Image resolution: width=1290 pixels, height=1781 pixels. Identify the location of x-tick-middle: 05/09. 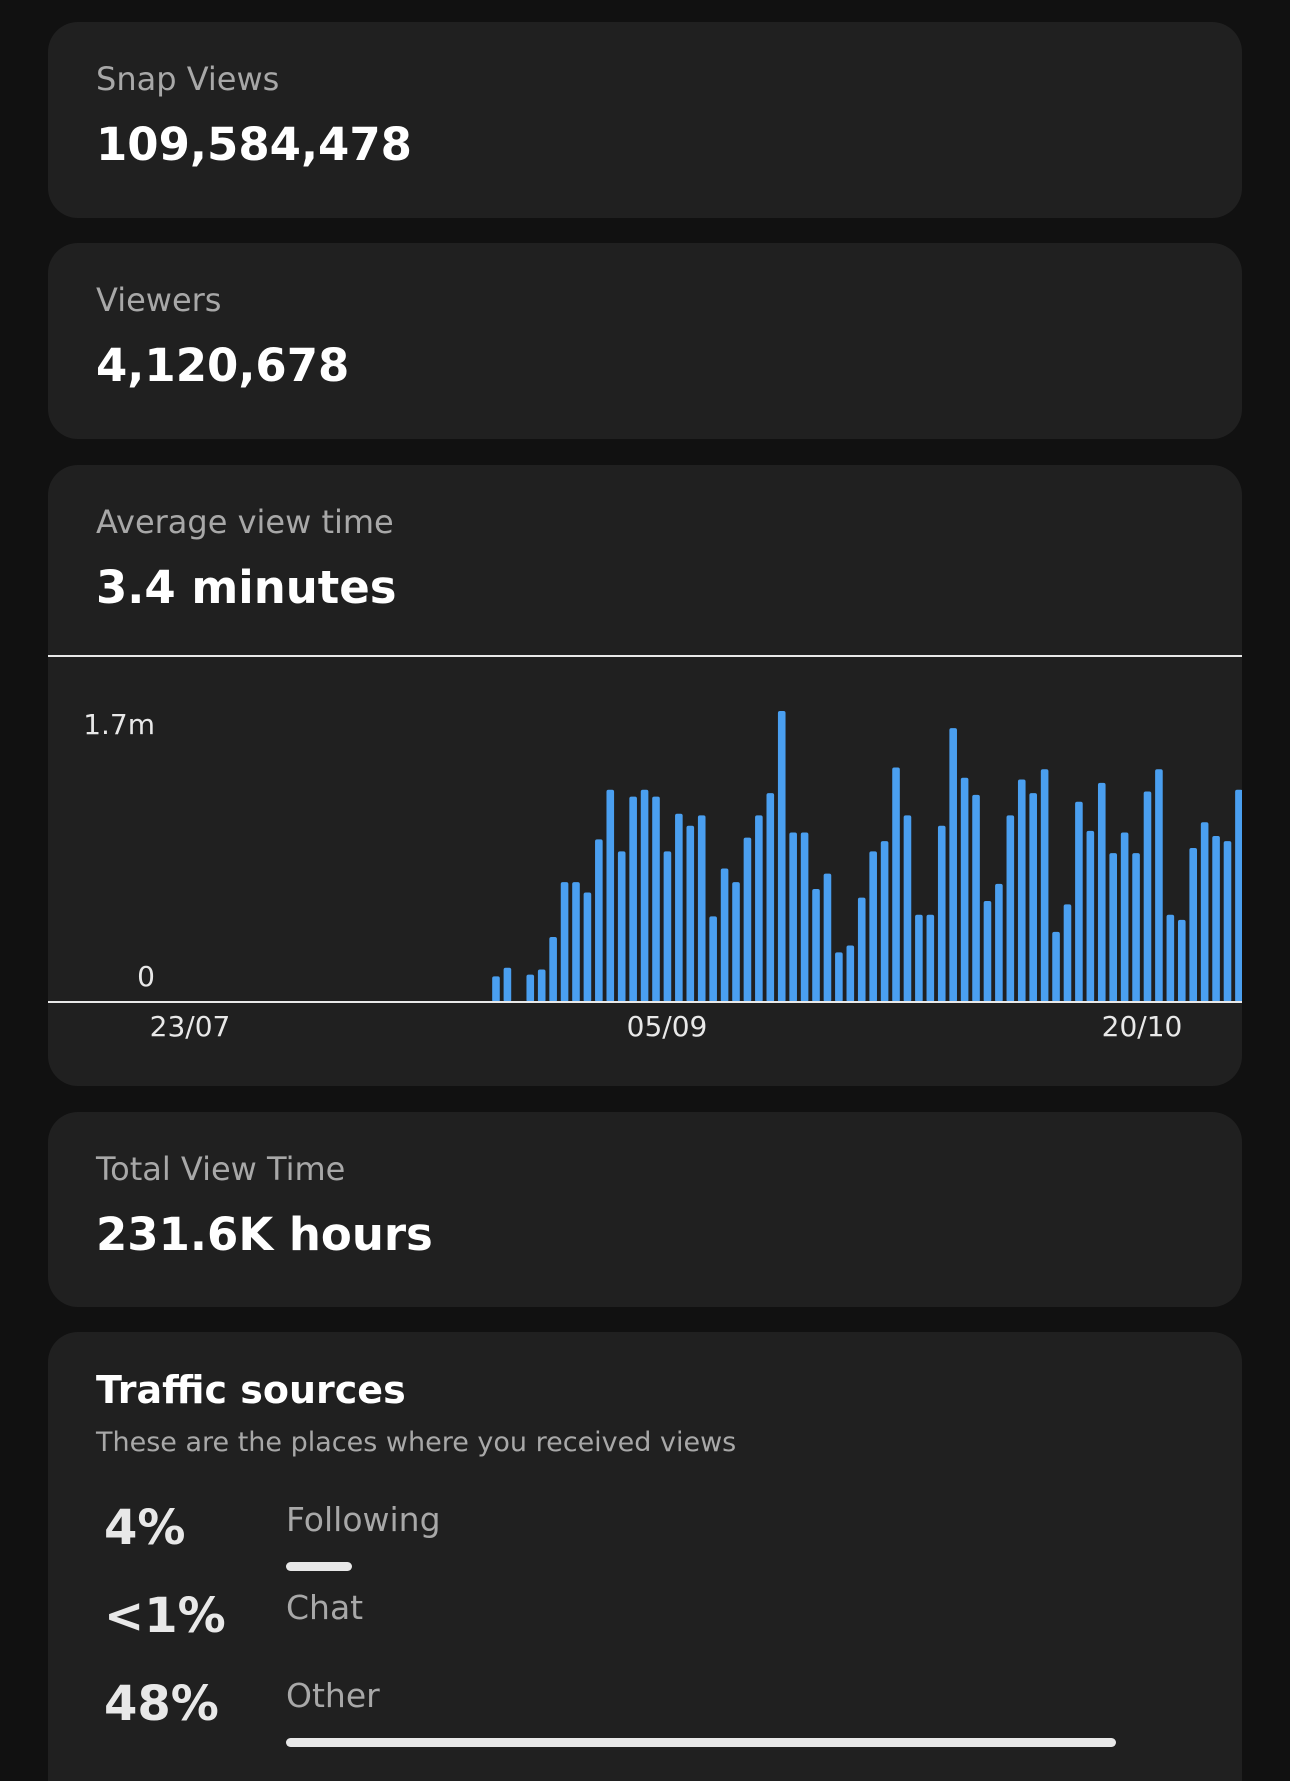
(667, 1026).